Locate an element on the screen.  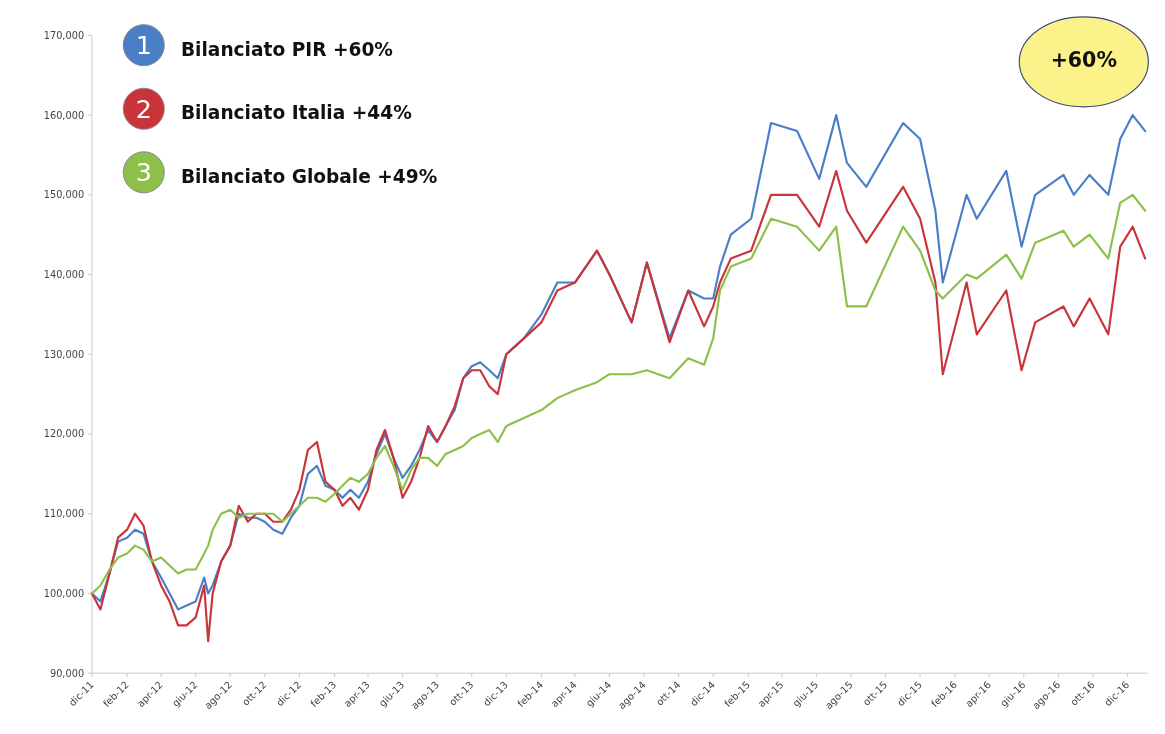
legend-label: Bilanciato PIR +60% is located at coordinates (287, 49).